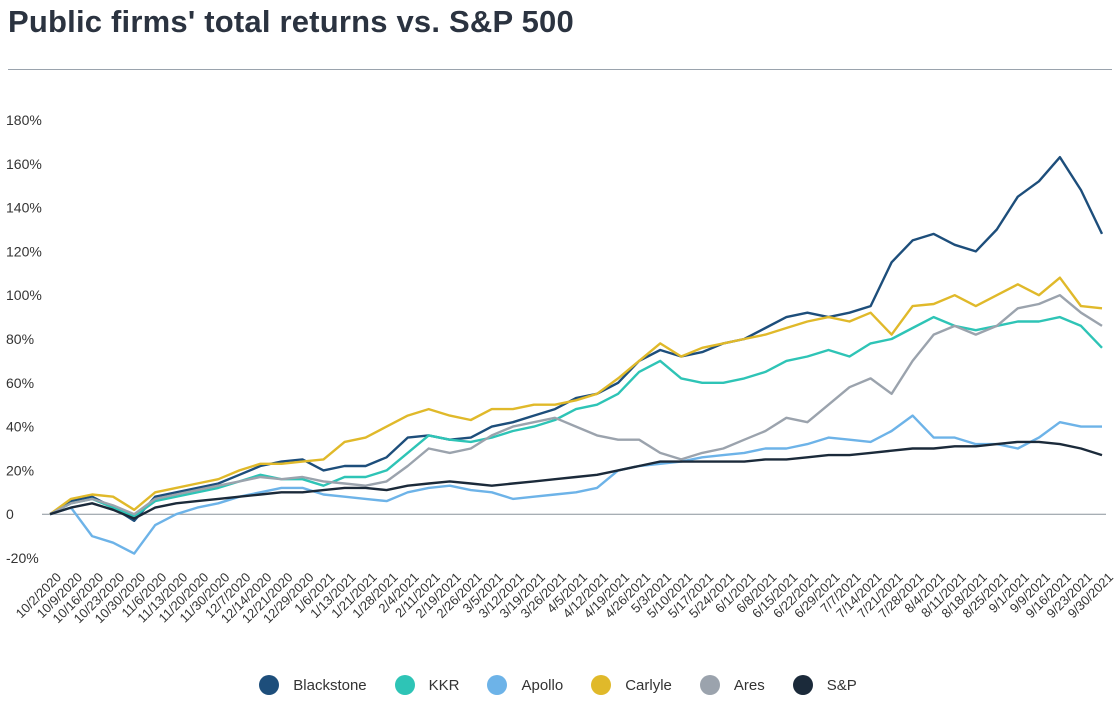 This screenshot has height=702, width=1116. What do you see at coordinates (427, 685) in the screenshot?
I see `legend-item-kkr: KKR` at bounding box center [427, 685].